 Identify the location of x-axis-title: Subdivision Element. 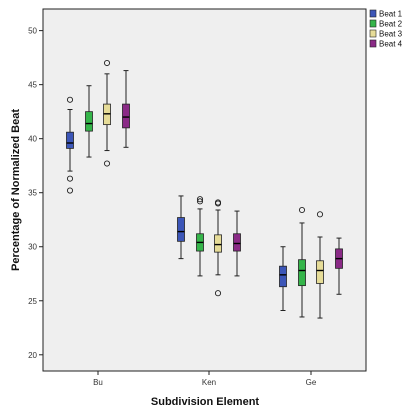
(205, 402).